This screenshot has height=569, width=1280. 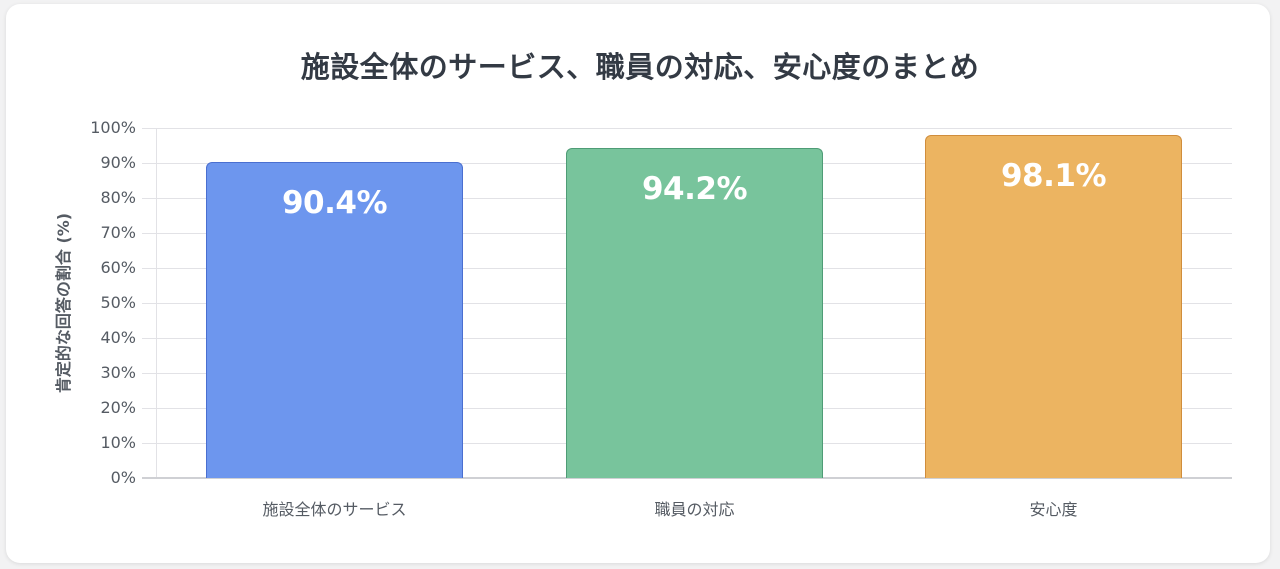 I want to click on y-tick-label: 50%, so click(x=118, y=302).